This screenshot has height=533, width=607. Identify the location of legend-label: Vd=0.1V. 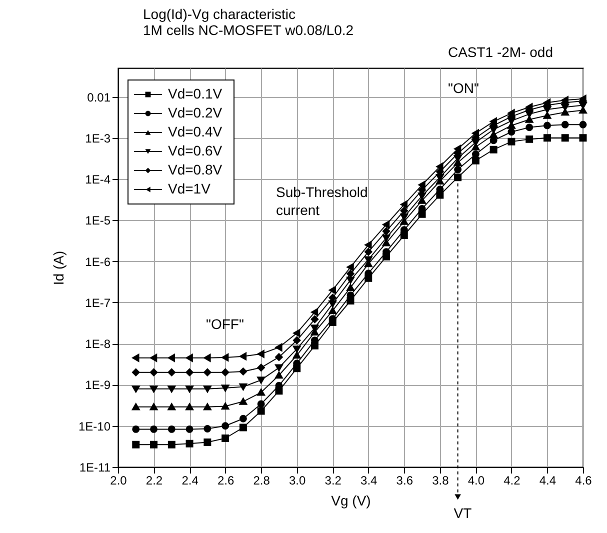
(195, 94).